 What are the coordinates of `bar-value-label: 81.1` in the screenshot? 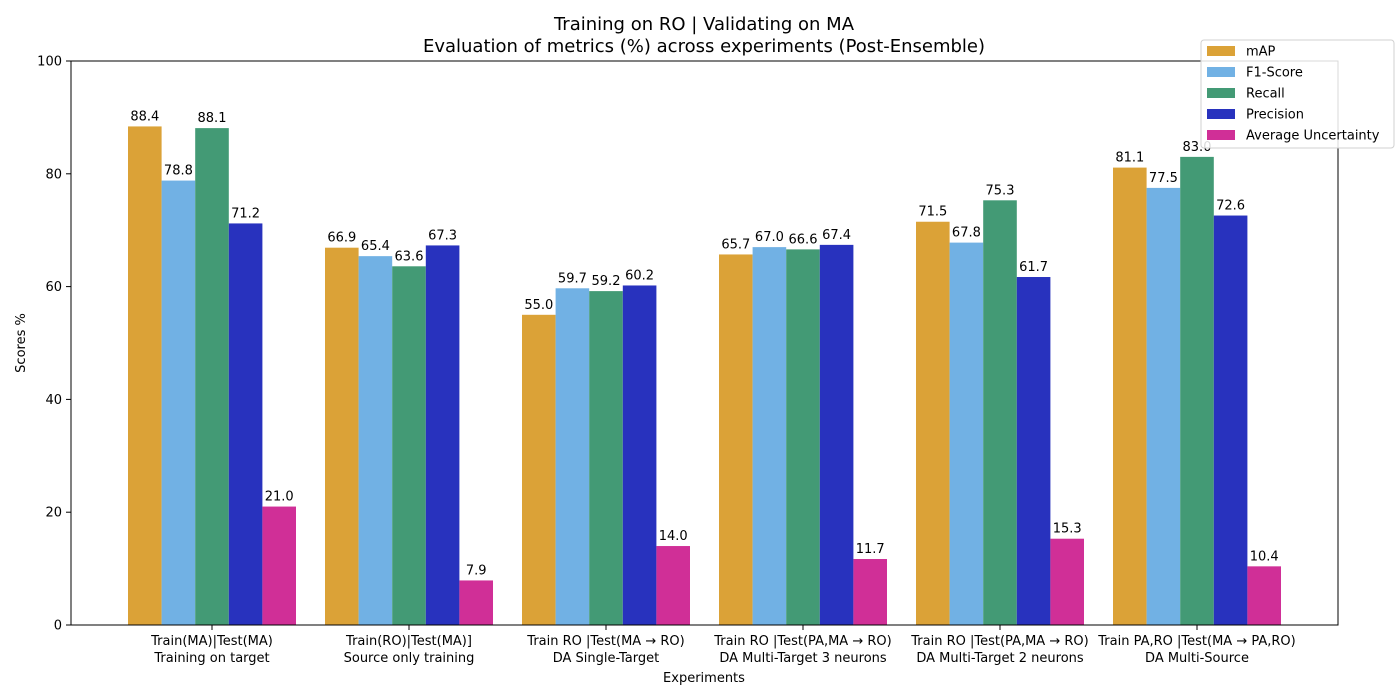 It's located at (1129, 158).